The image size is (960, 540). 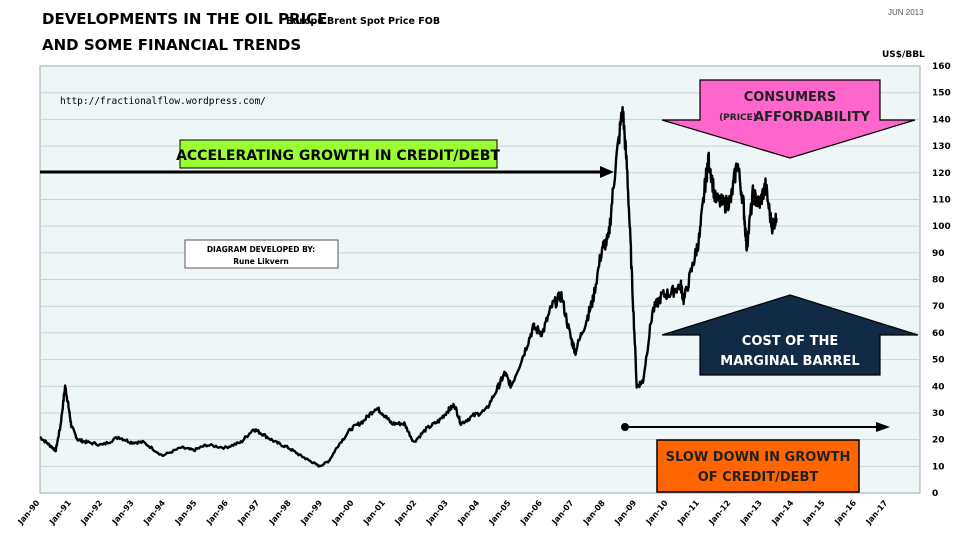 I want to click on y-tick-label: 70, so click(x=938, y=307).